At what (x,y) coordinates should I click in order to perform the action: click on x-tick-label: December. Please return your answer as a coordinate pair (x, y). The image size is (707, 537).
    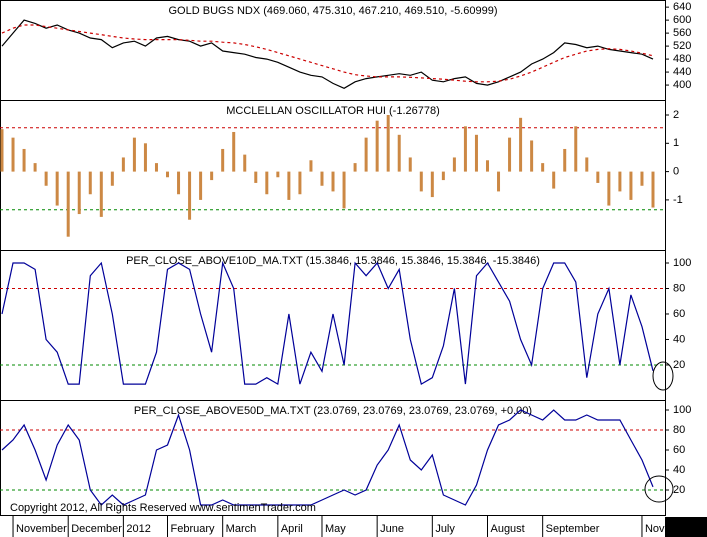
    Looking at the image, I should click on (96, 529).